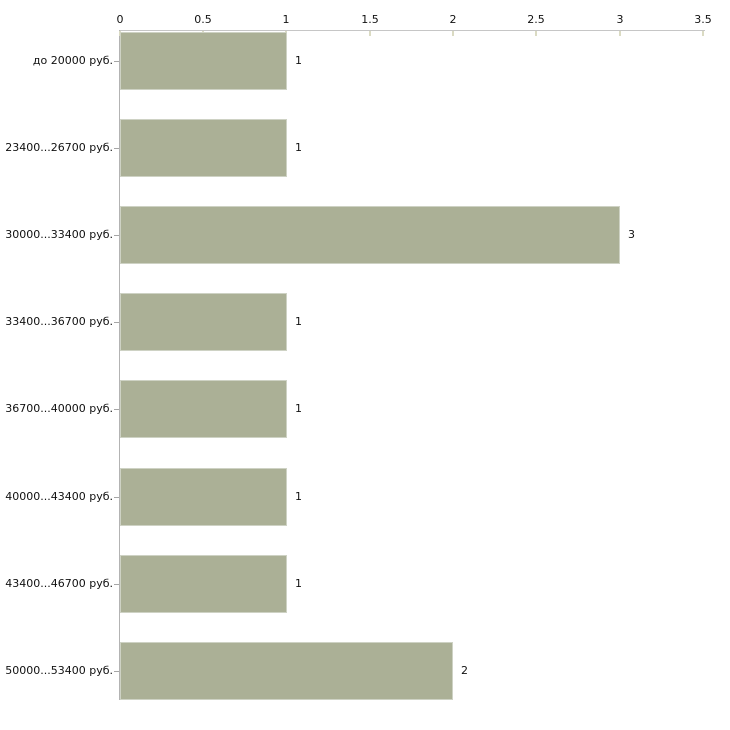 This screenshot has width=730, height=730. Describe the element at coordinates (536, 19) in the screenshot. I see `x-axis-tick-label: 2.5` at that location.